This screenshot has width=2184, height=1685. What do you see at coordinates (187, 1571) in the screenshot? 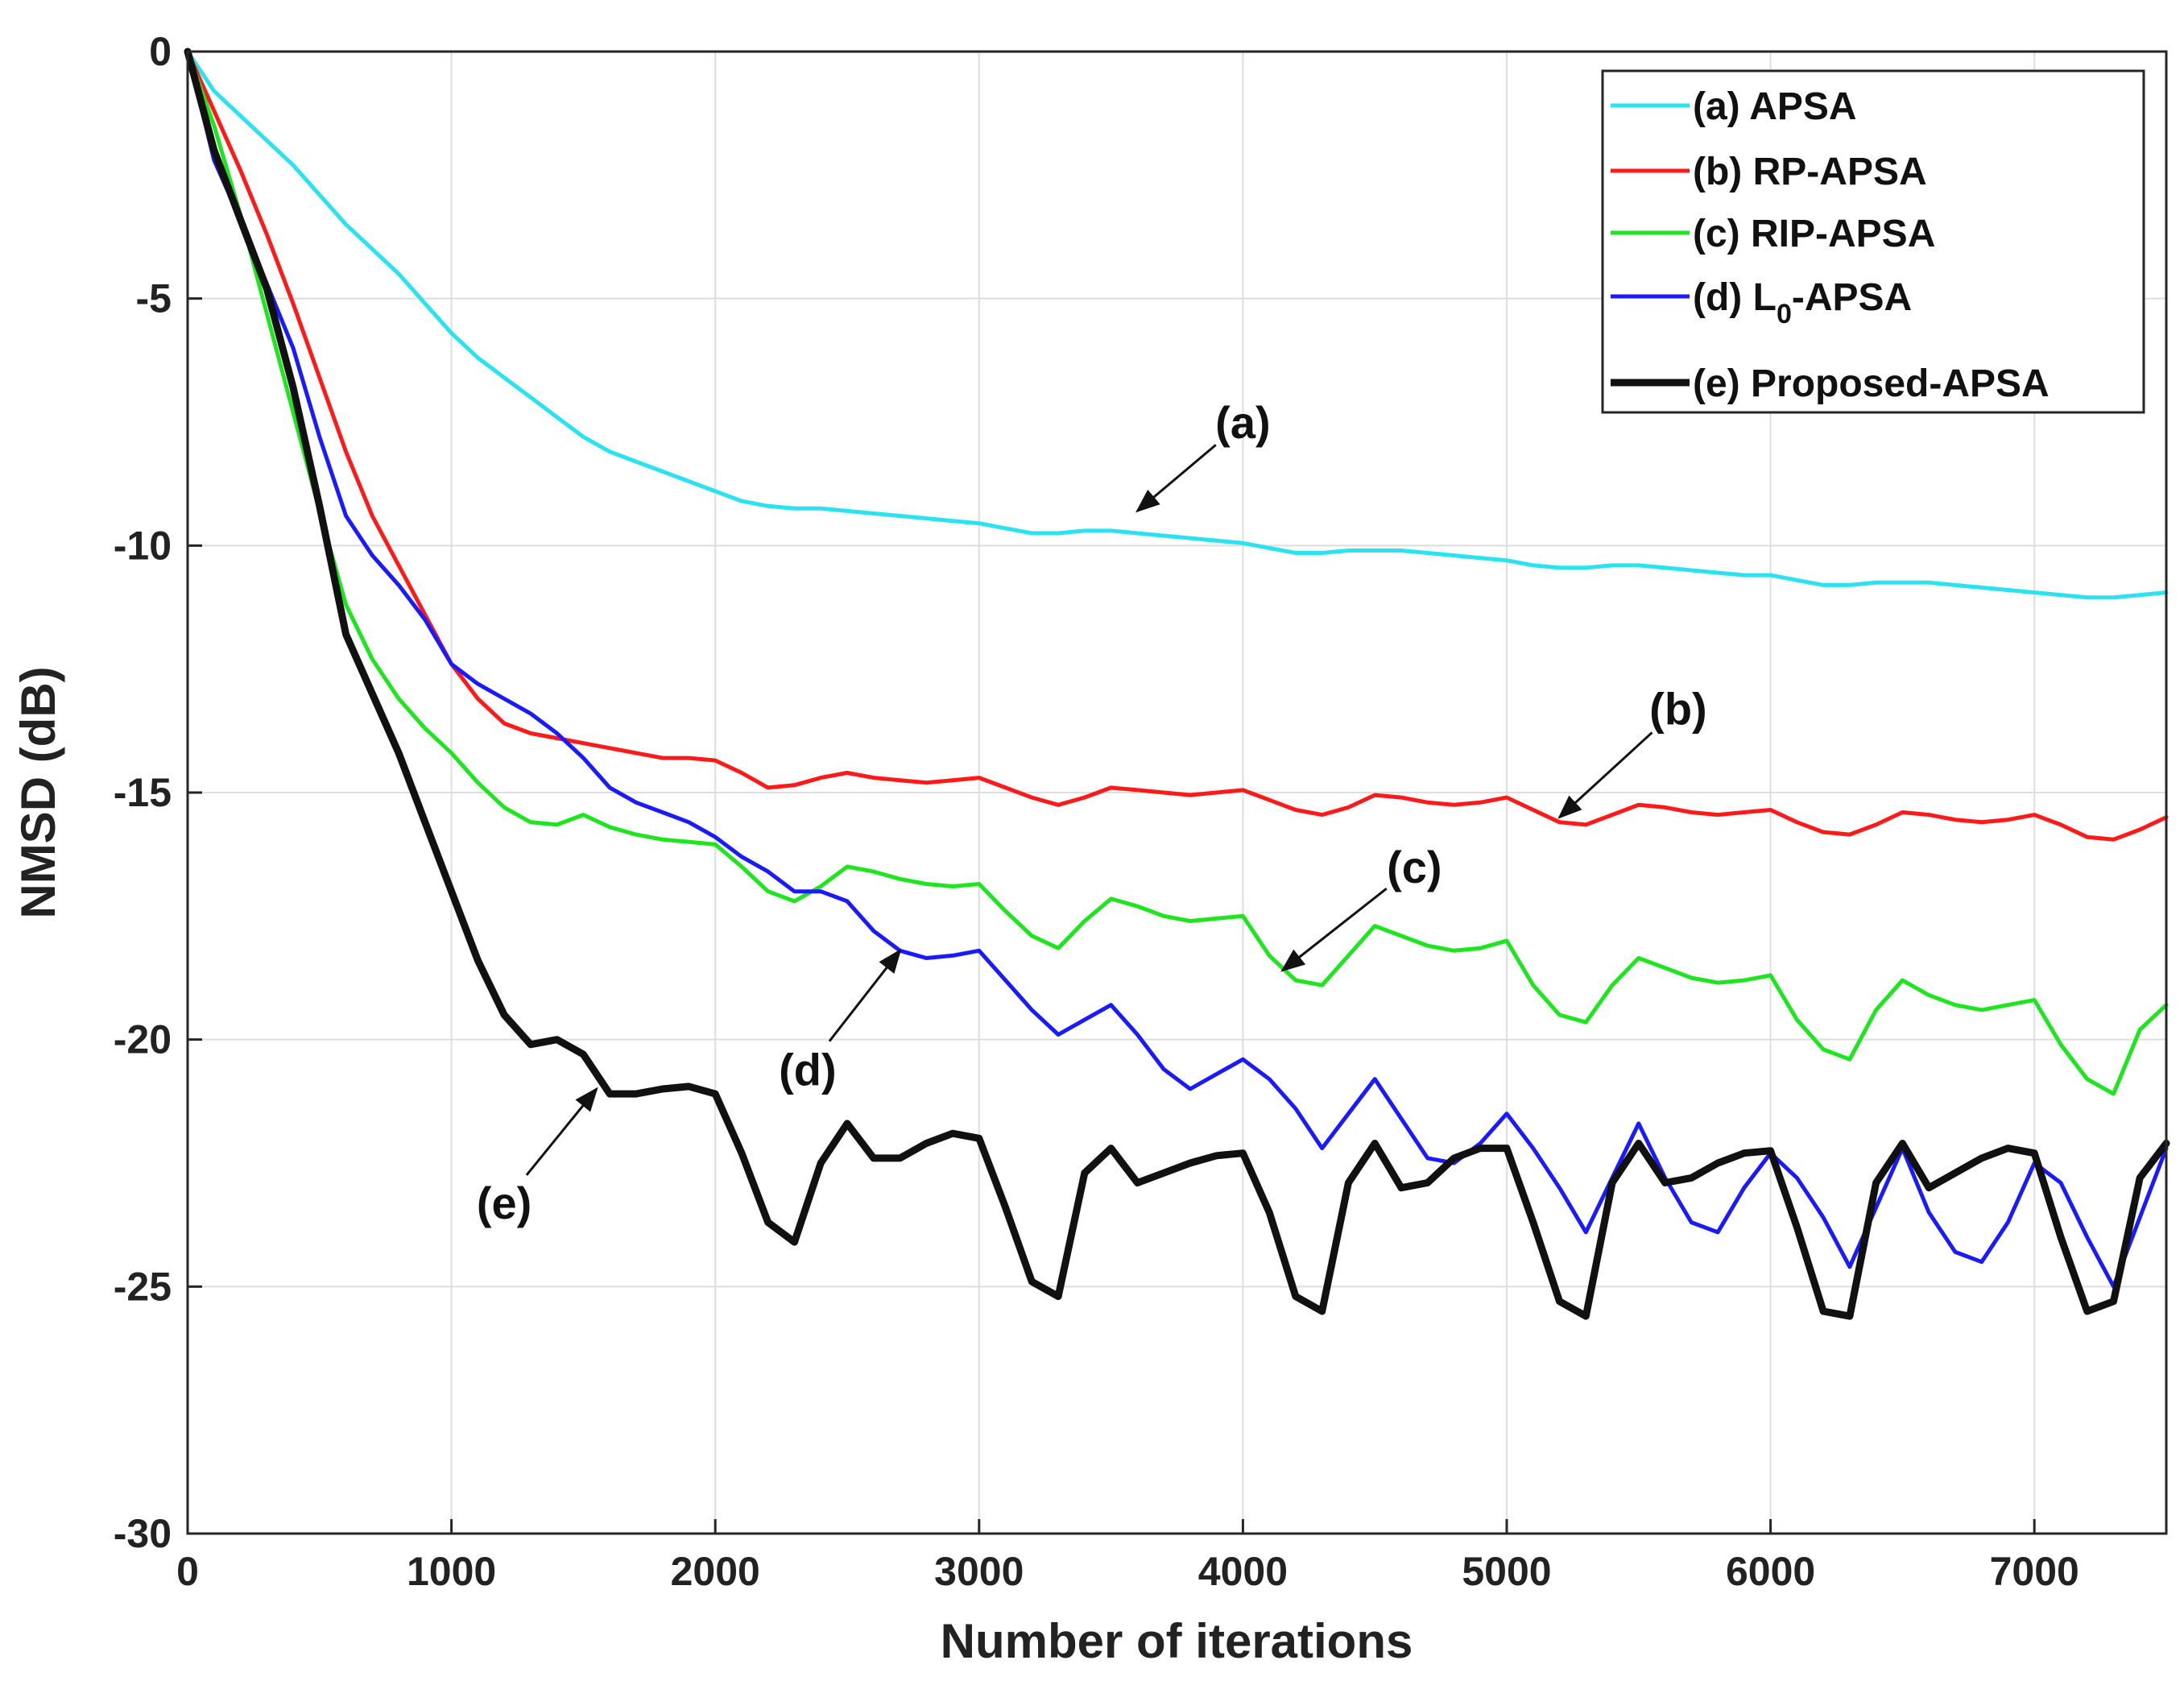
I see `x-tick-label: 0` at bounding box center [187, 1571].